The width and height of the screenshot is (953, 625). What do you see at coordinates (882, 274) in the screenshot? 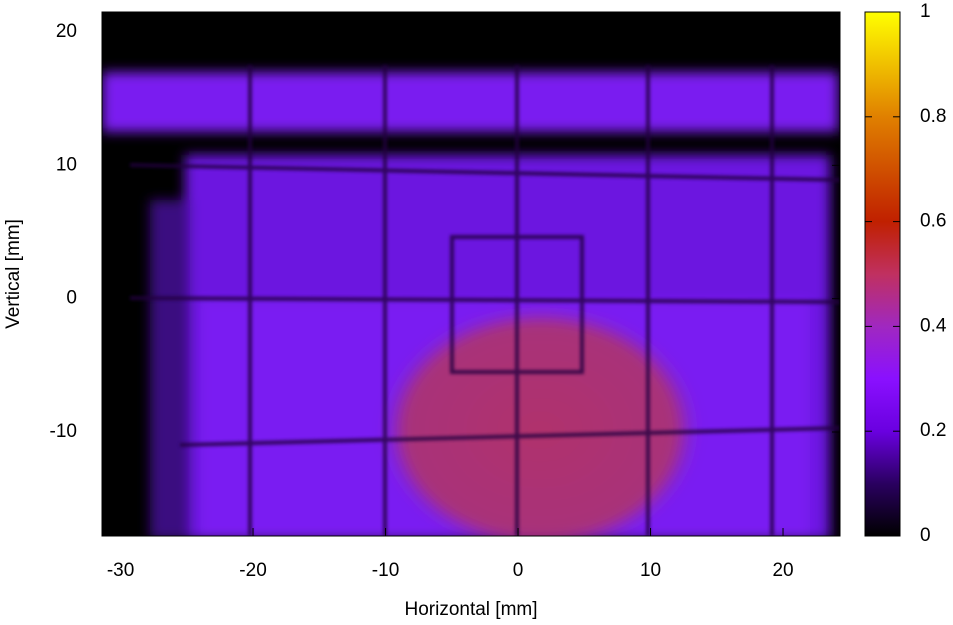
I see `colorbar` at bounding box center [882, 274].